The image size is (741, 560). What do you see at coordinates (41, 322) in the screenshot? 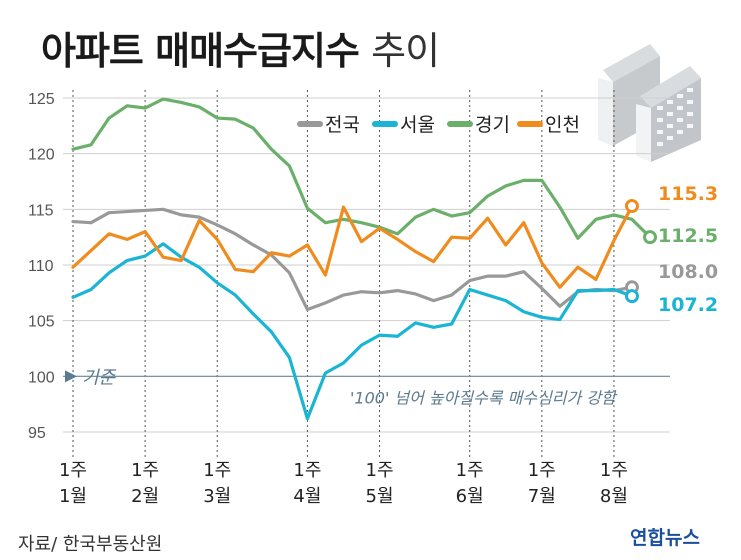
I see `y-tick-label: 105` at bounding box center [41, 322].